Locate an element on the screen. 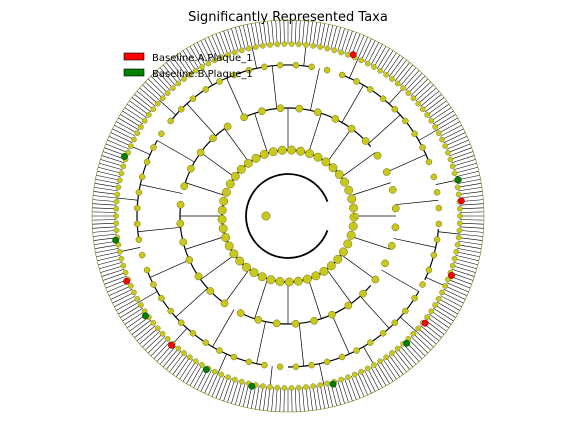 The height and width of the screenshot is (432, 576). root-node is located at coordinates (266, 216).